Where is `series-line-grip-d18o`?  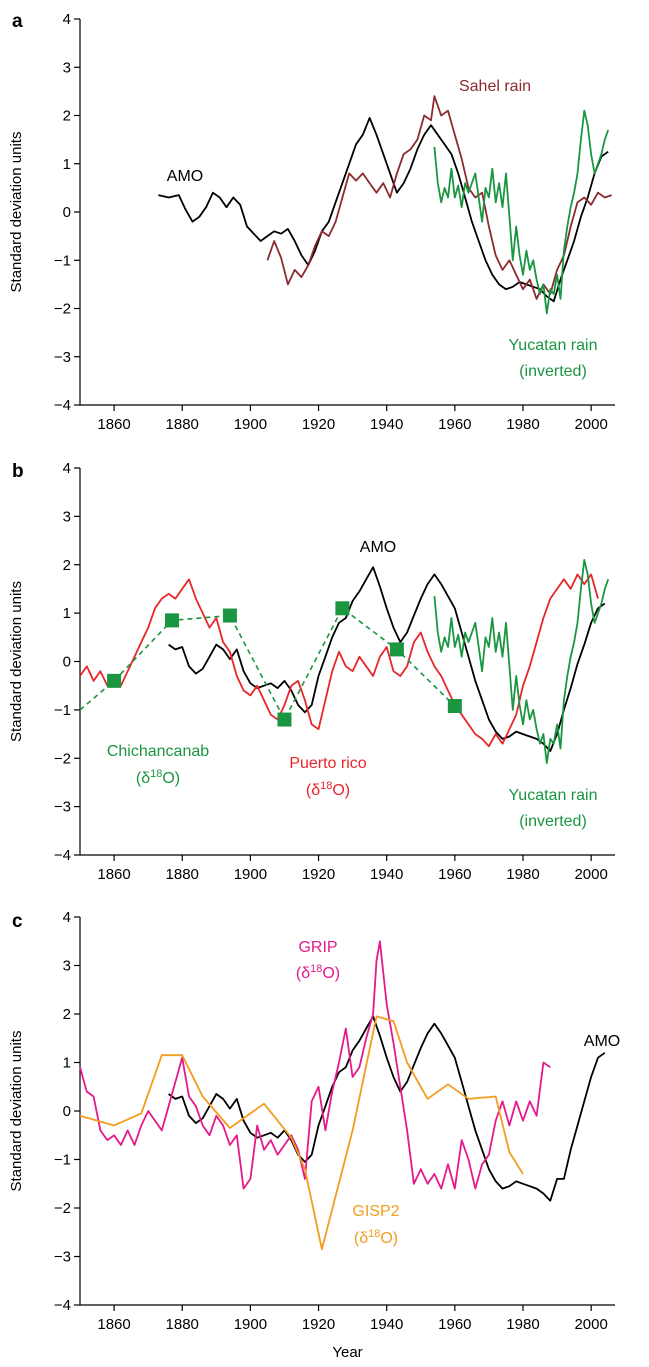 series-line-grip-d18o is located at coordinates (315, 1065).